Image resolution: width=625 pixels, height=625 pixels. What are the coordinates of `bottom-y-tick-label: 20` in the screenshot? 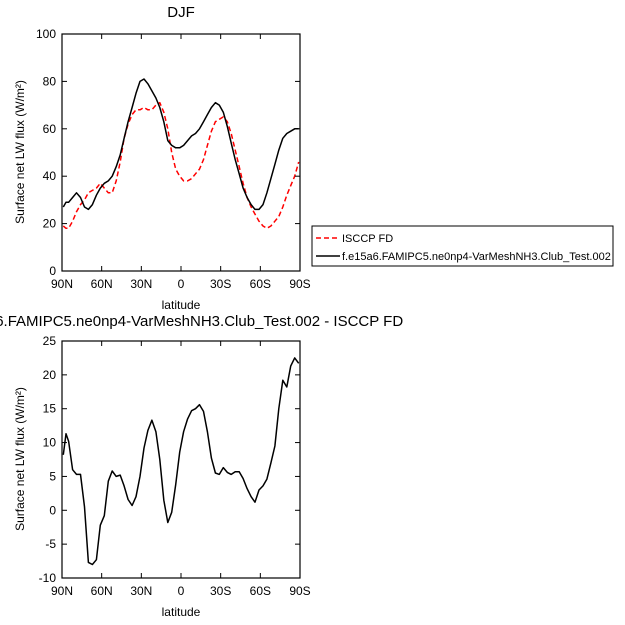 It's located at (50, 375).